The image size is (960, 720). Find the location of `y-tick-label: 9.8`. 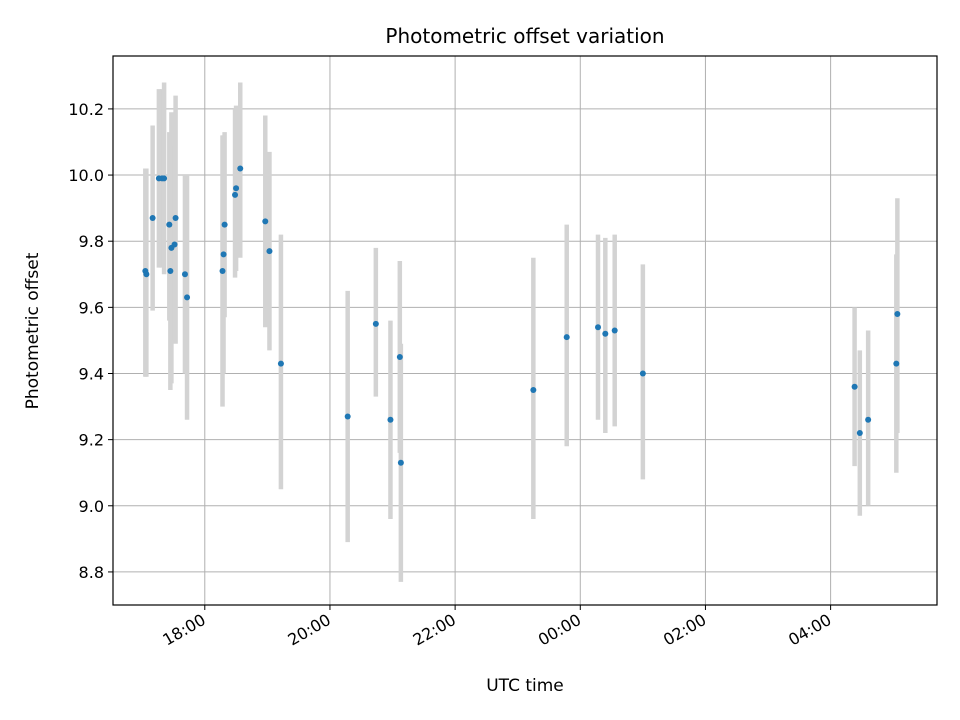

y-tick-label: 9.8 is located at coordinates (91, 241).